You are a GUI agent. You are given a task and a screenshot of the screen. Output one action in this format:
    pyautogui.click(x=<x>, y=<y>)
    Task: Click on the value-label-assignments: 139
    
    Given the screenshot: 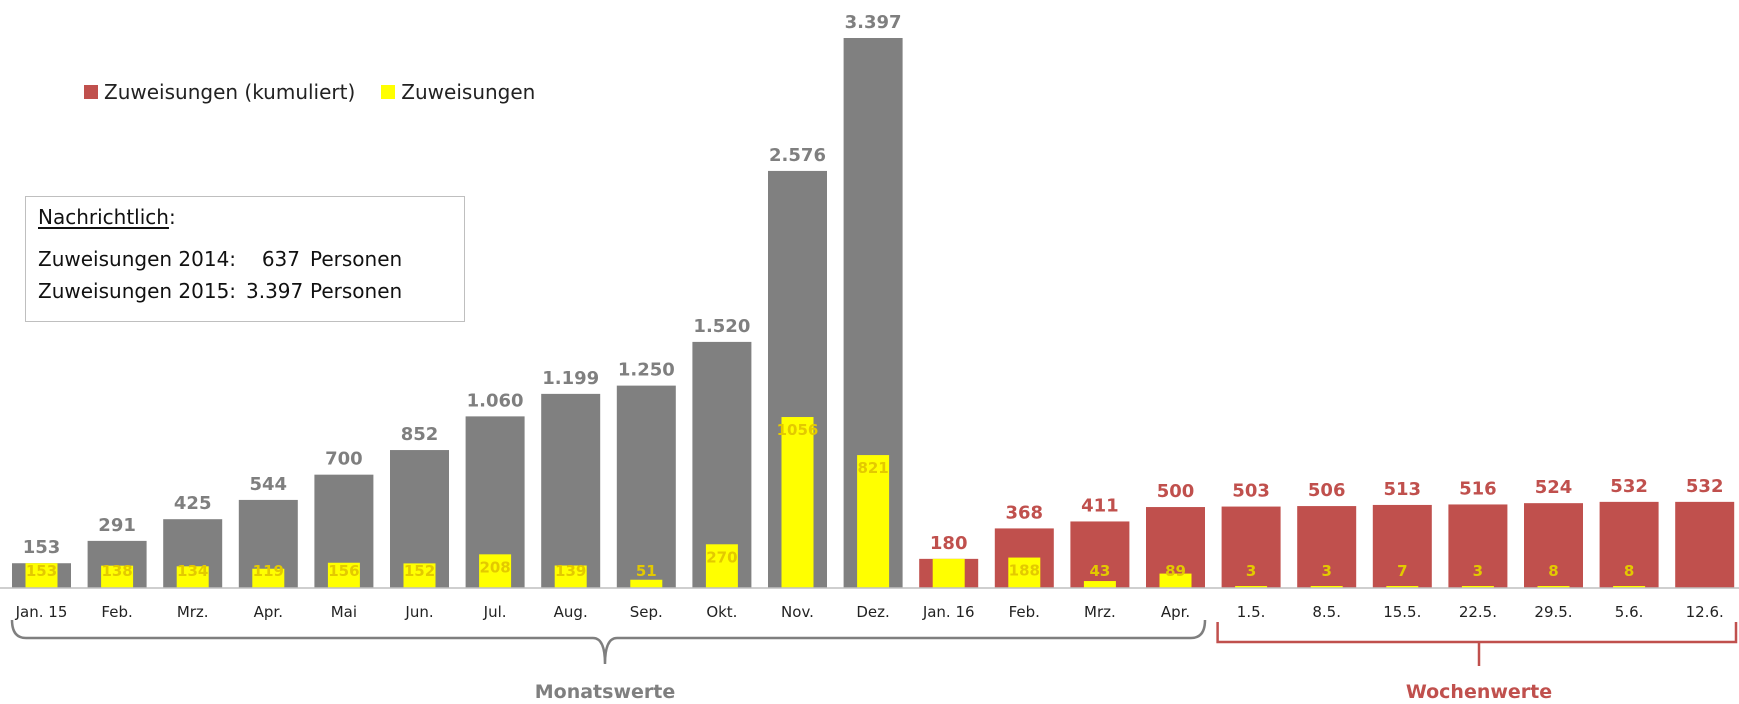 What is the action you would take?
    pyautogui.click(x=570, y=571)
    